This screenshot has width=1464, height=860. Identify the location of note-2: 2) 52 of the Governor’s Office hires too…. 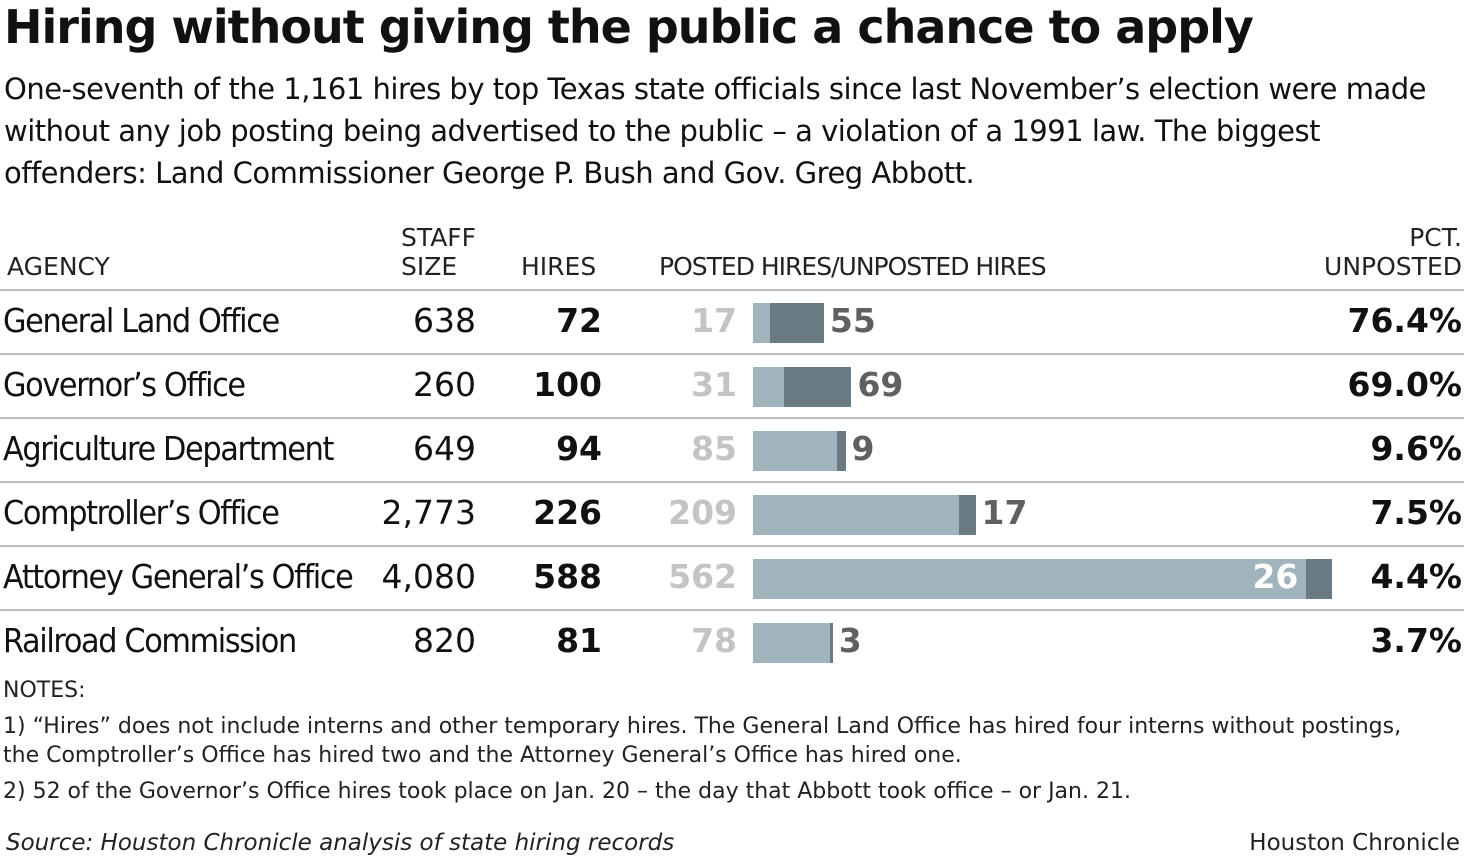
(567, 791).